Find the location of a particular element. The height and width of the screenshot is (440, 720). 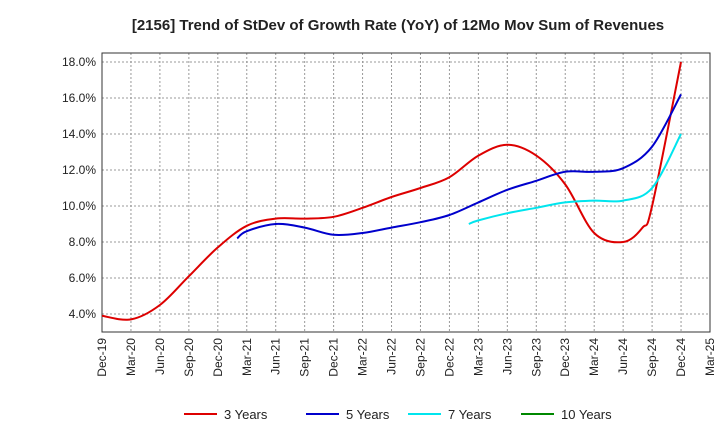

legend-label-2: 7 Years is located at coordinates (470, 414).